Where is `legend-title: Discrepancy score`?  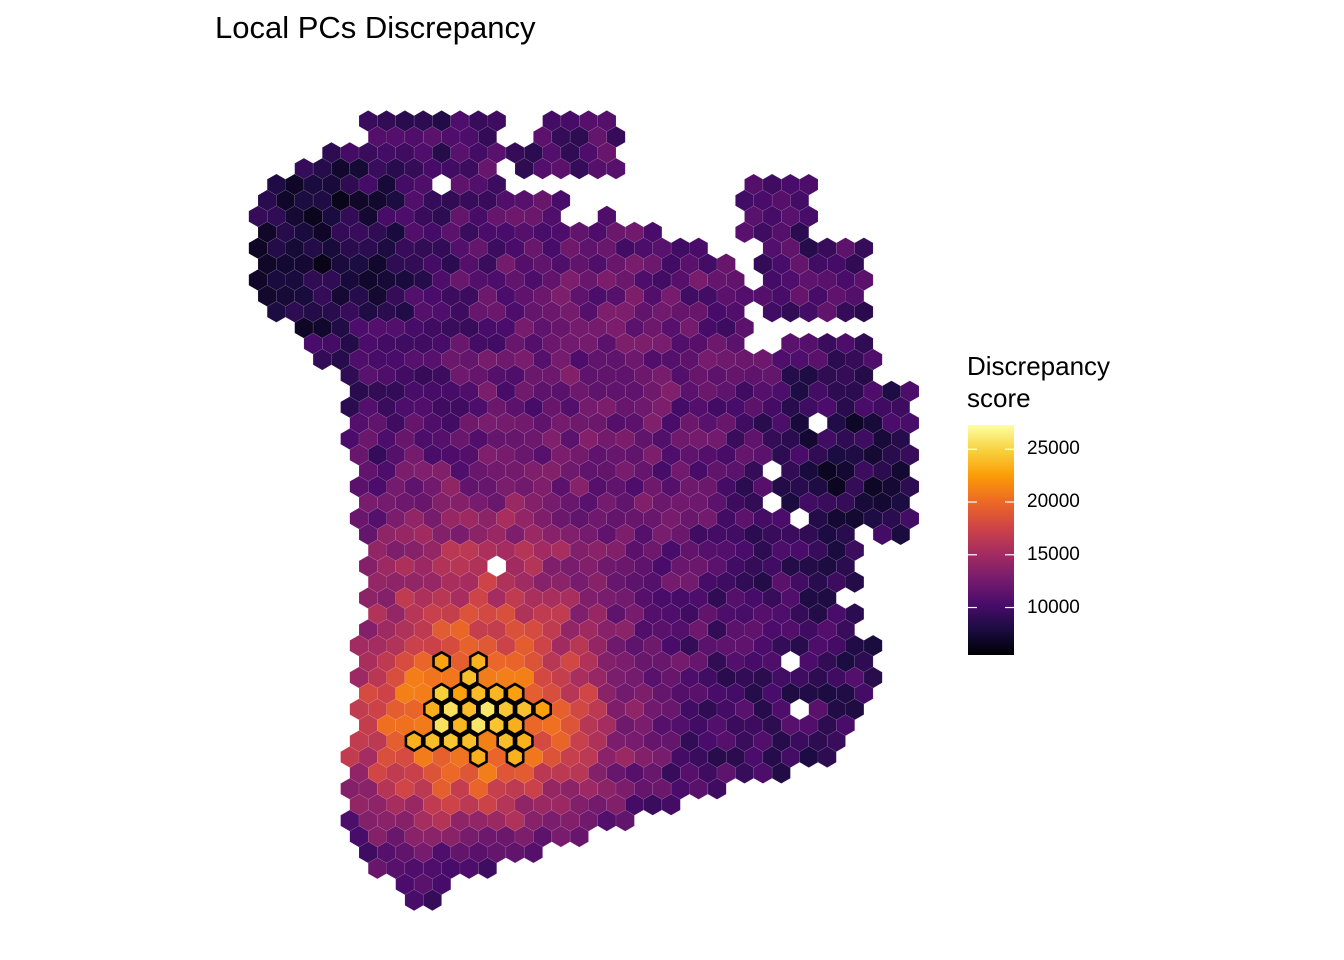
legend-title: Discrepancy score is located at coordinates (1039, 382).